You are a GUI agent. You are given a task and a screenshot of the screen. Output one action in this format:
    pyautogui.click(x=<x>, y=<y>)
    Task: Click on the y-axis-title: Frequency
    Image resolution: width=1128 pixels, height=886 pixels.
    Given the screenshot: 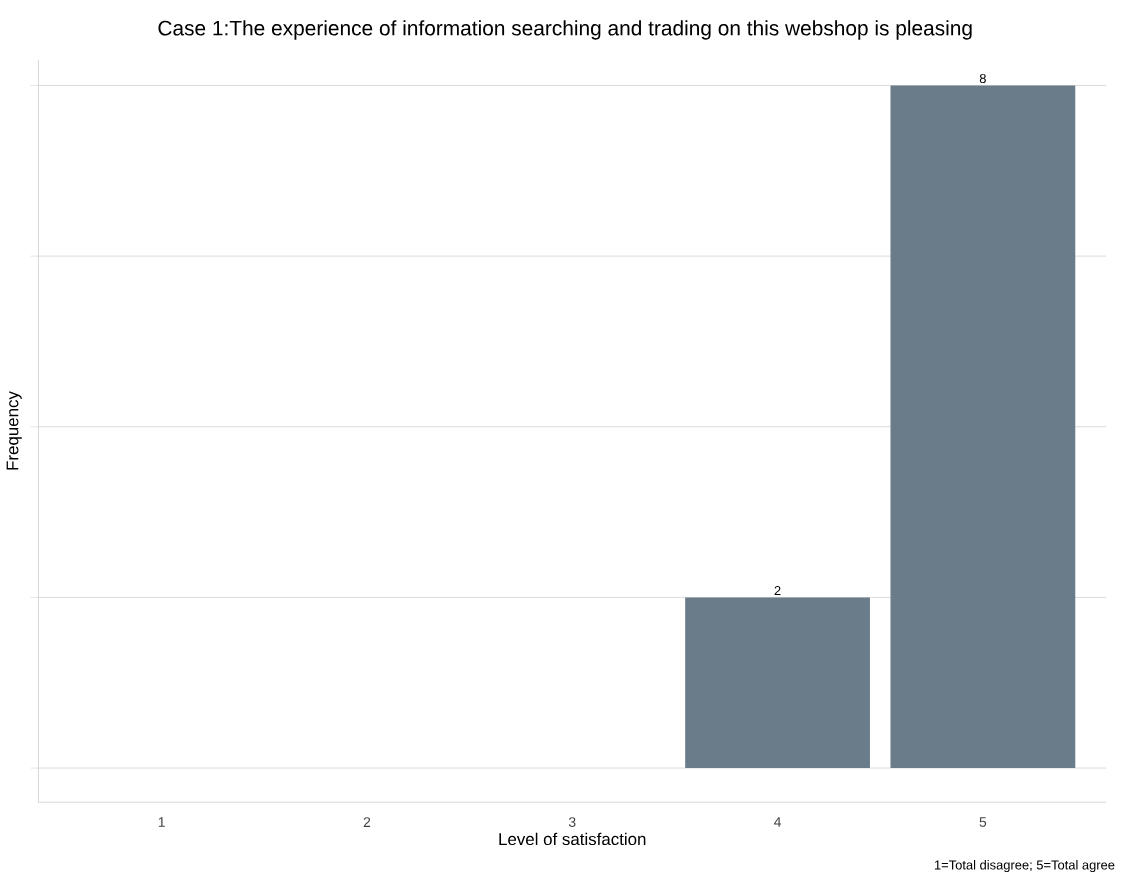 What is the action you would take?
    pyautogui.click(x=14, y=430)
    